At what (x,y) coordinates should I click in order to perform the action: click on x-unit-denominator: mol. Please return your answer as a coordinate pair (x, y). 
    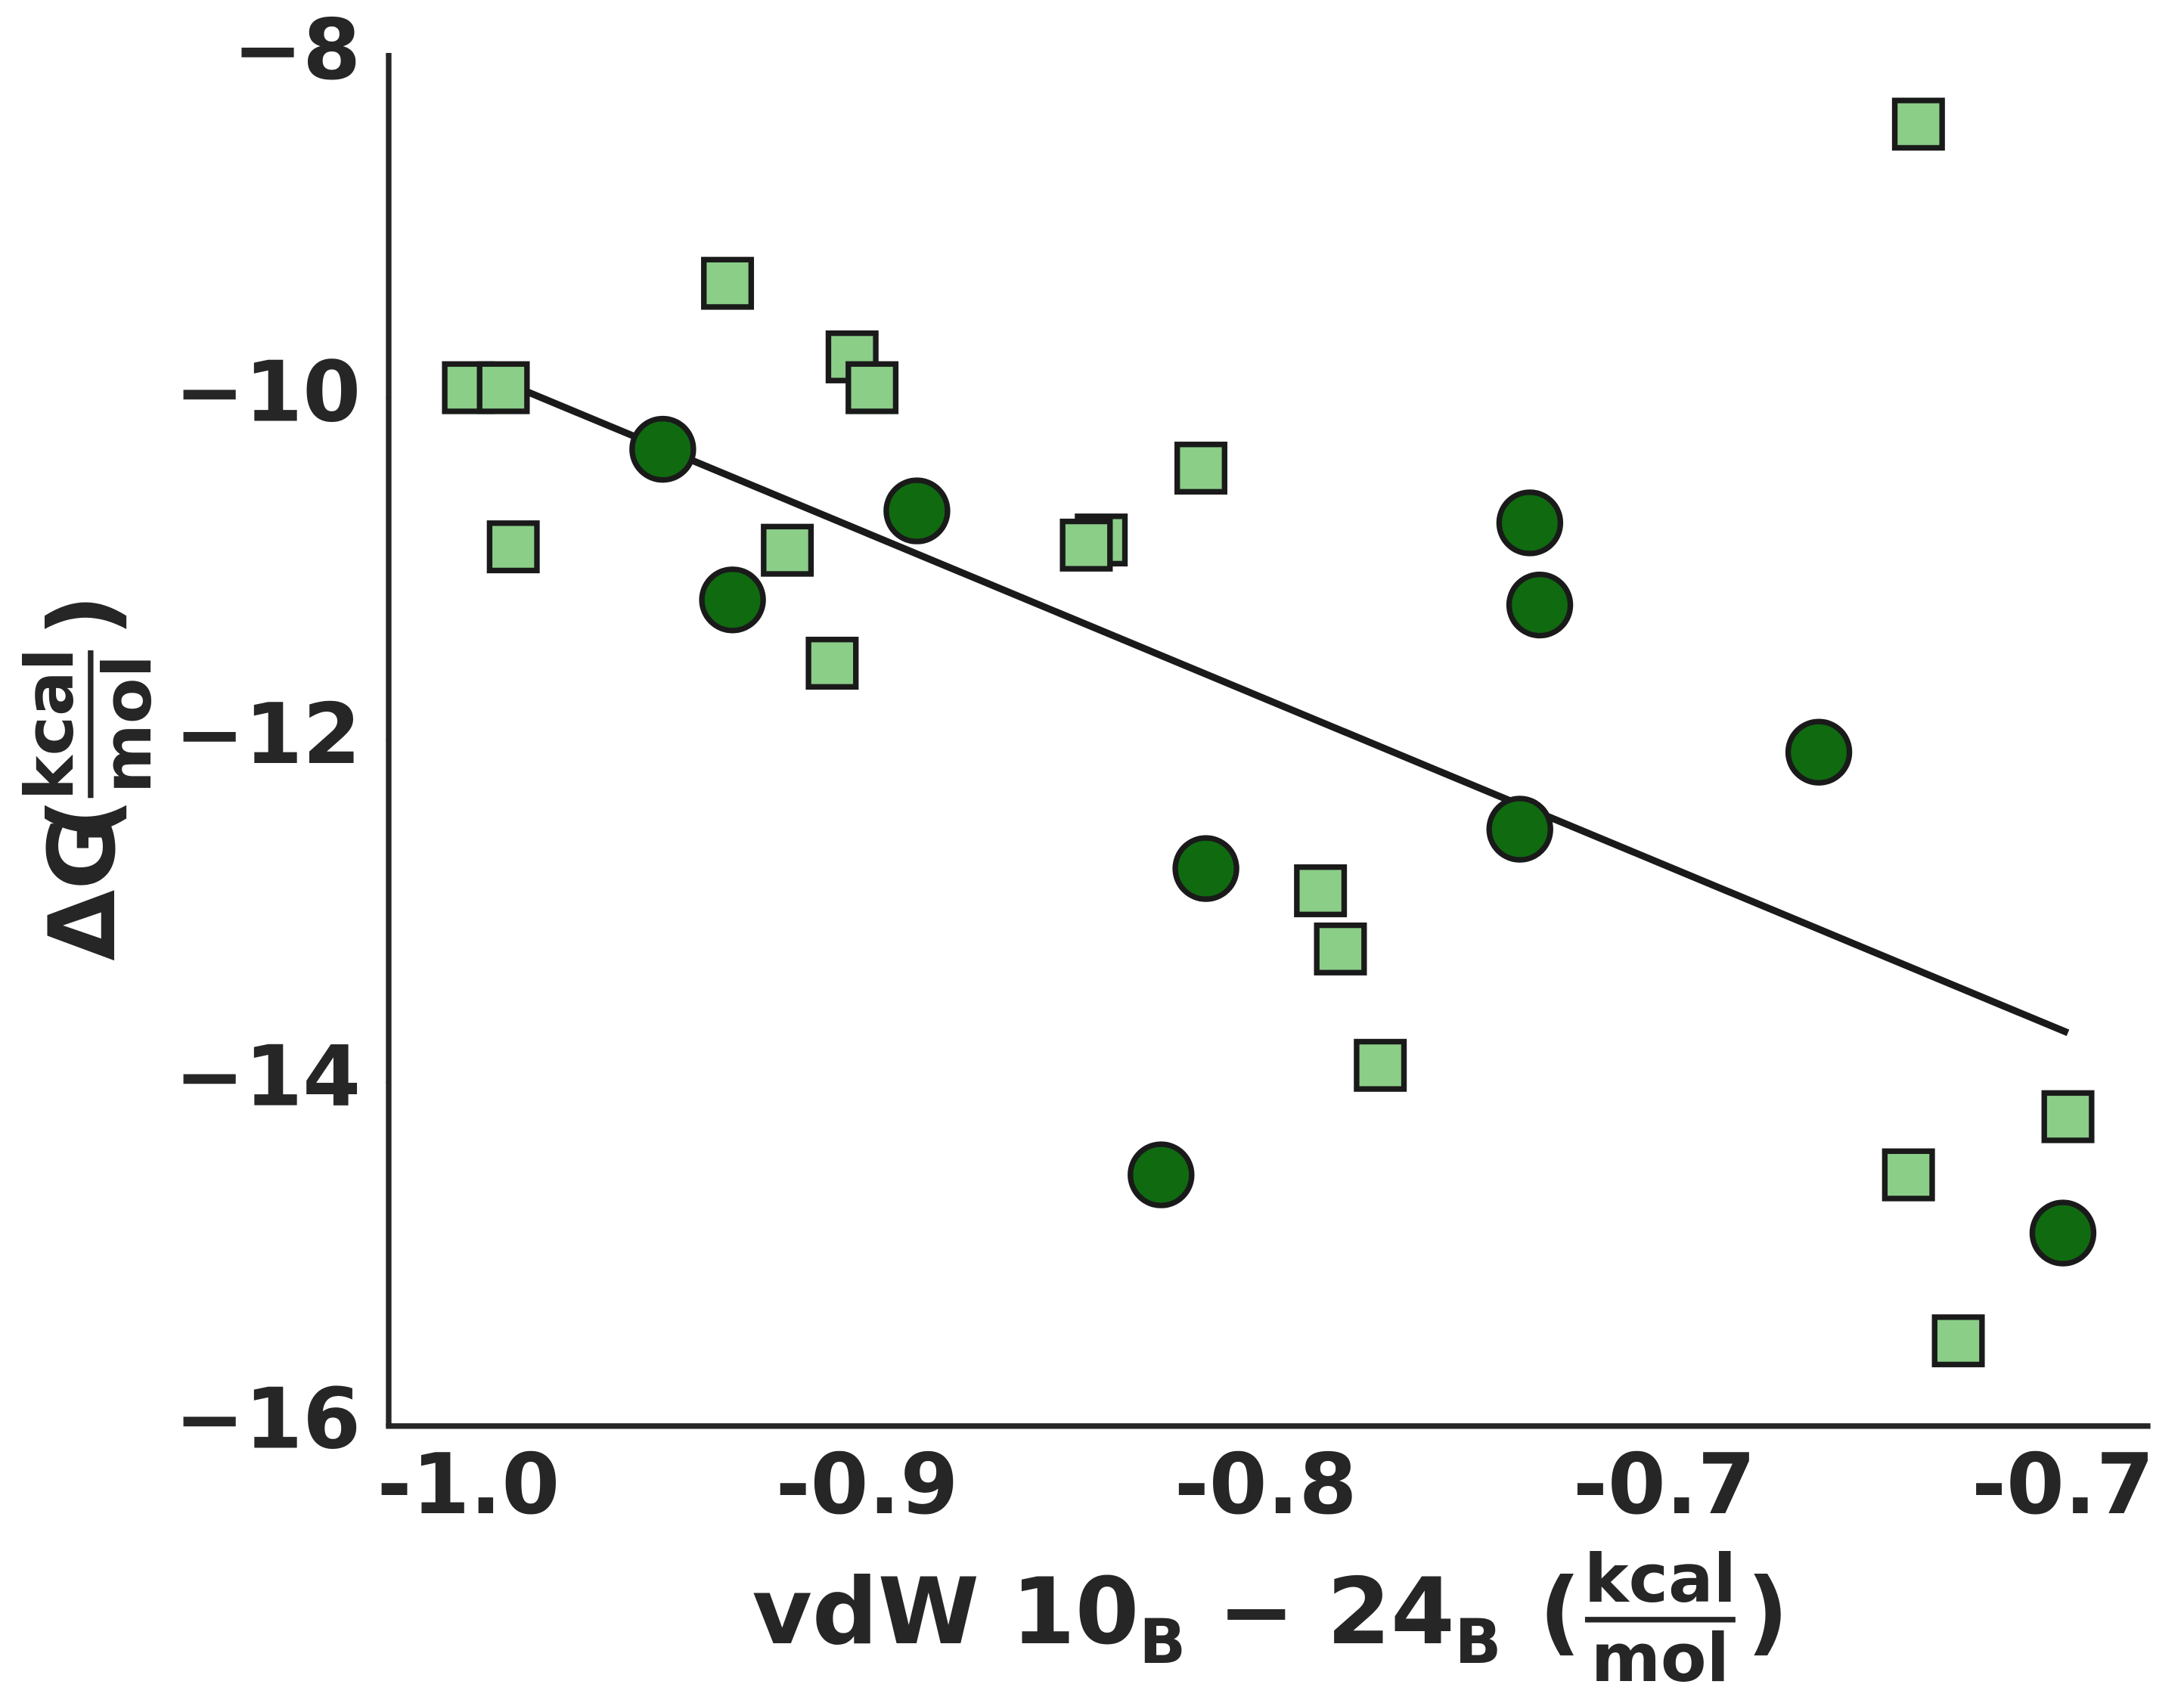
    Looking at the image, I should click on (1660, 1658).